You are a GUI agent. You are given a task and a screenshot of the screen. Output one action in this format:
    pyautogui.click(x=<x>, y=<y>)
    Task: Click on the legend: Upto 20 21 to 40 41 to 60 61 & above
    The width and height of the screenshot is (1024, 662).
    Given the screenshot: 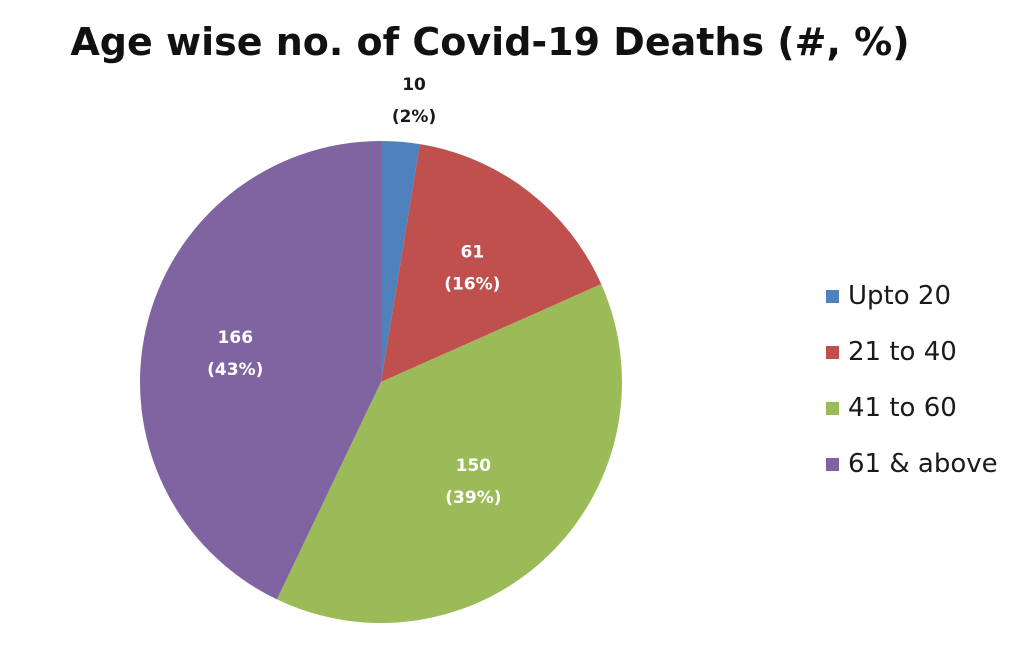 What is the action you would take?
    pyautogui.click(x=912, y=380)
    